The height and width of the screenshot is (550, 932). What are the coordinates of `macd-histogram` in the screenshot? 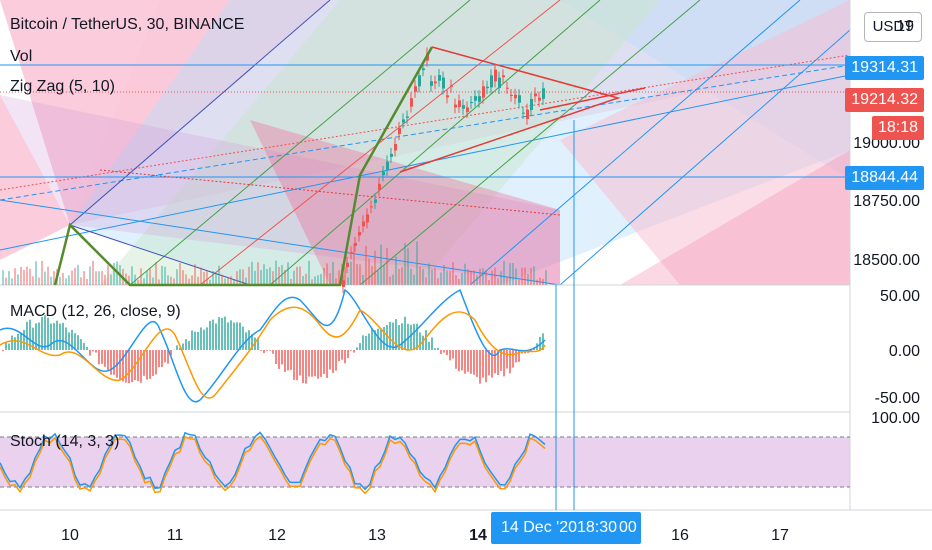 It's located at (273, 349).